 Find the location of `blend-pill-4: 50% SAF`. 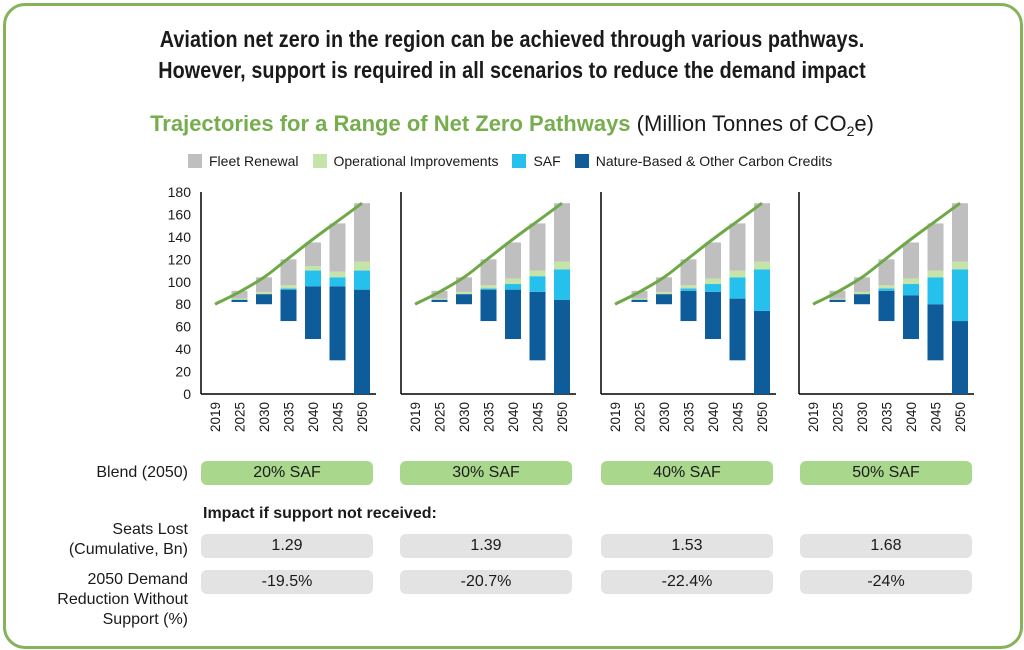

blend-pill-4: 50% SAF is located at coordinates (886, 473).